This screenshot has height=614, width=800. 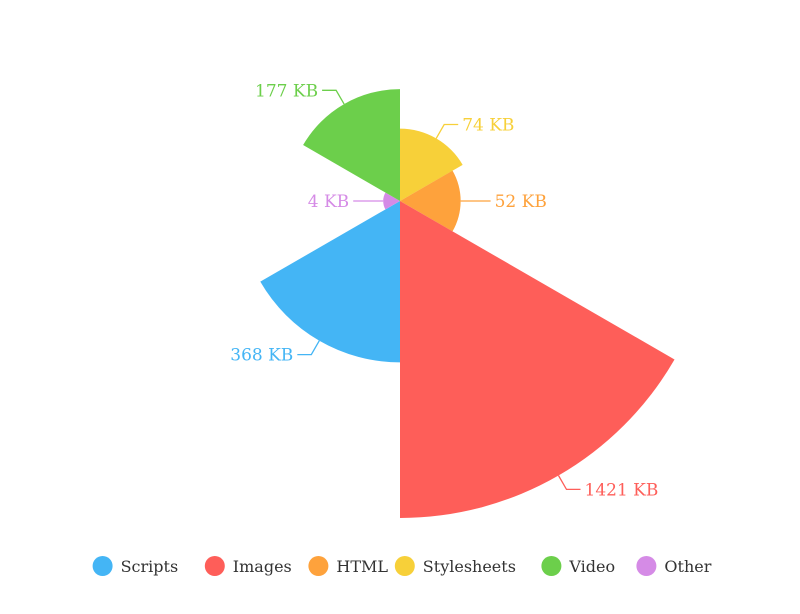 What do you see at coordinates (521, 202) in the screenshot?
I see `data-label-html: 52 KB` at bounding box center [521, 202].